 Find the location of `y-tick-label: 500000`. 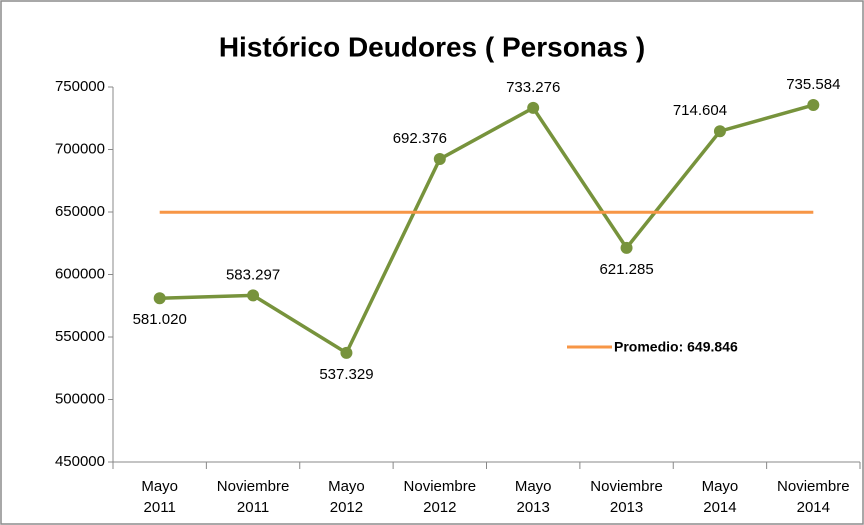

y-tick-label: 500000 is located at coordinates (80, 398).